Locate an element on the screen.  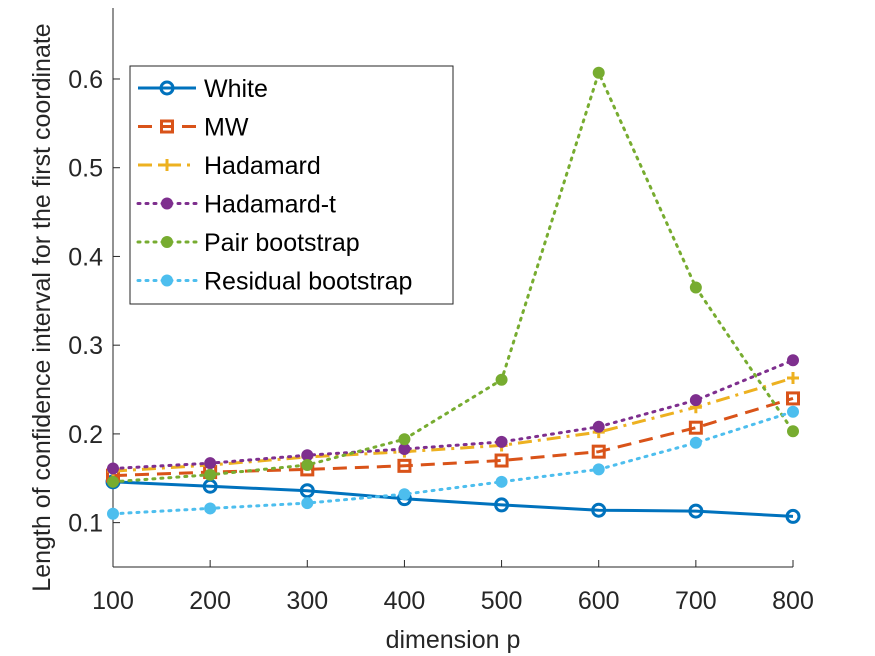
series-hadamard-t is located at coordinates (453, 414).